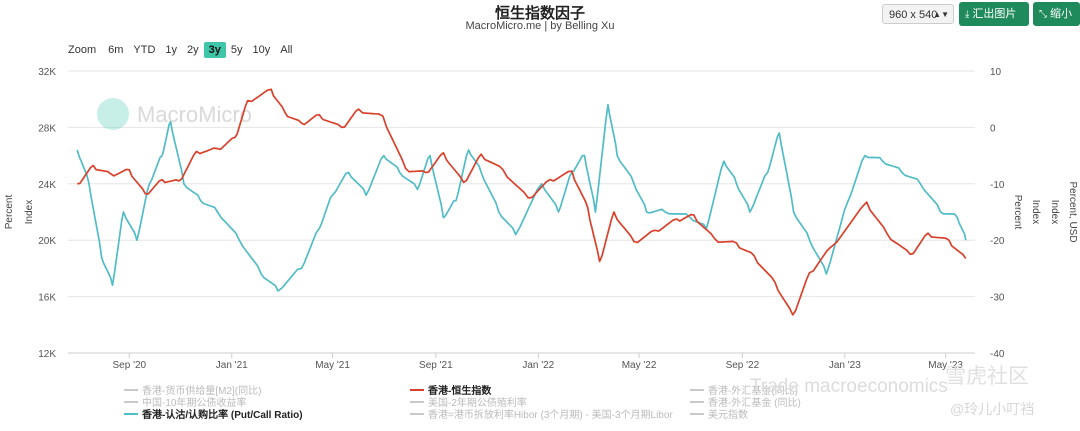 The width and height of the screenshot is (1080, 431). Describe the element at coordinates (29, 212) in the screenshot. I see `left-axis-title: Index` at that location.